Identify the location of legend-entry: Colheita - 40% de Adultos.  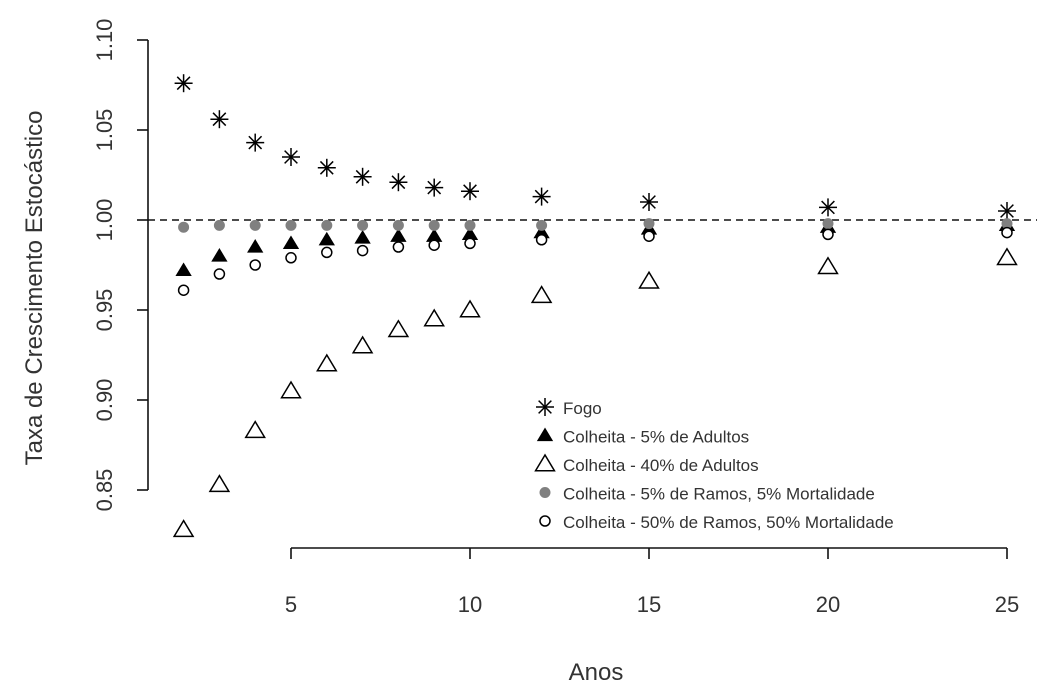
(646, 464).